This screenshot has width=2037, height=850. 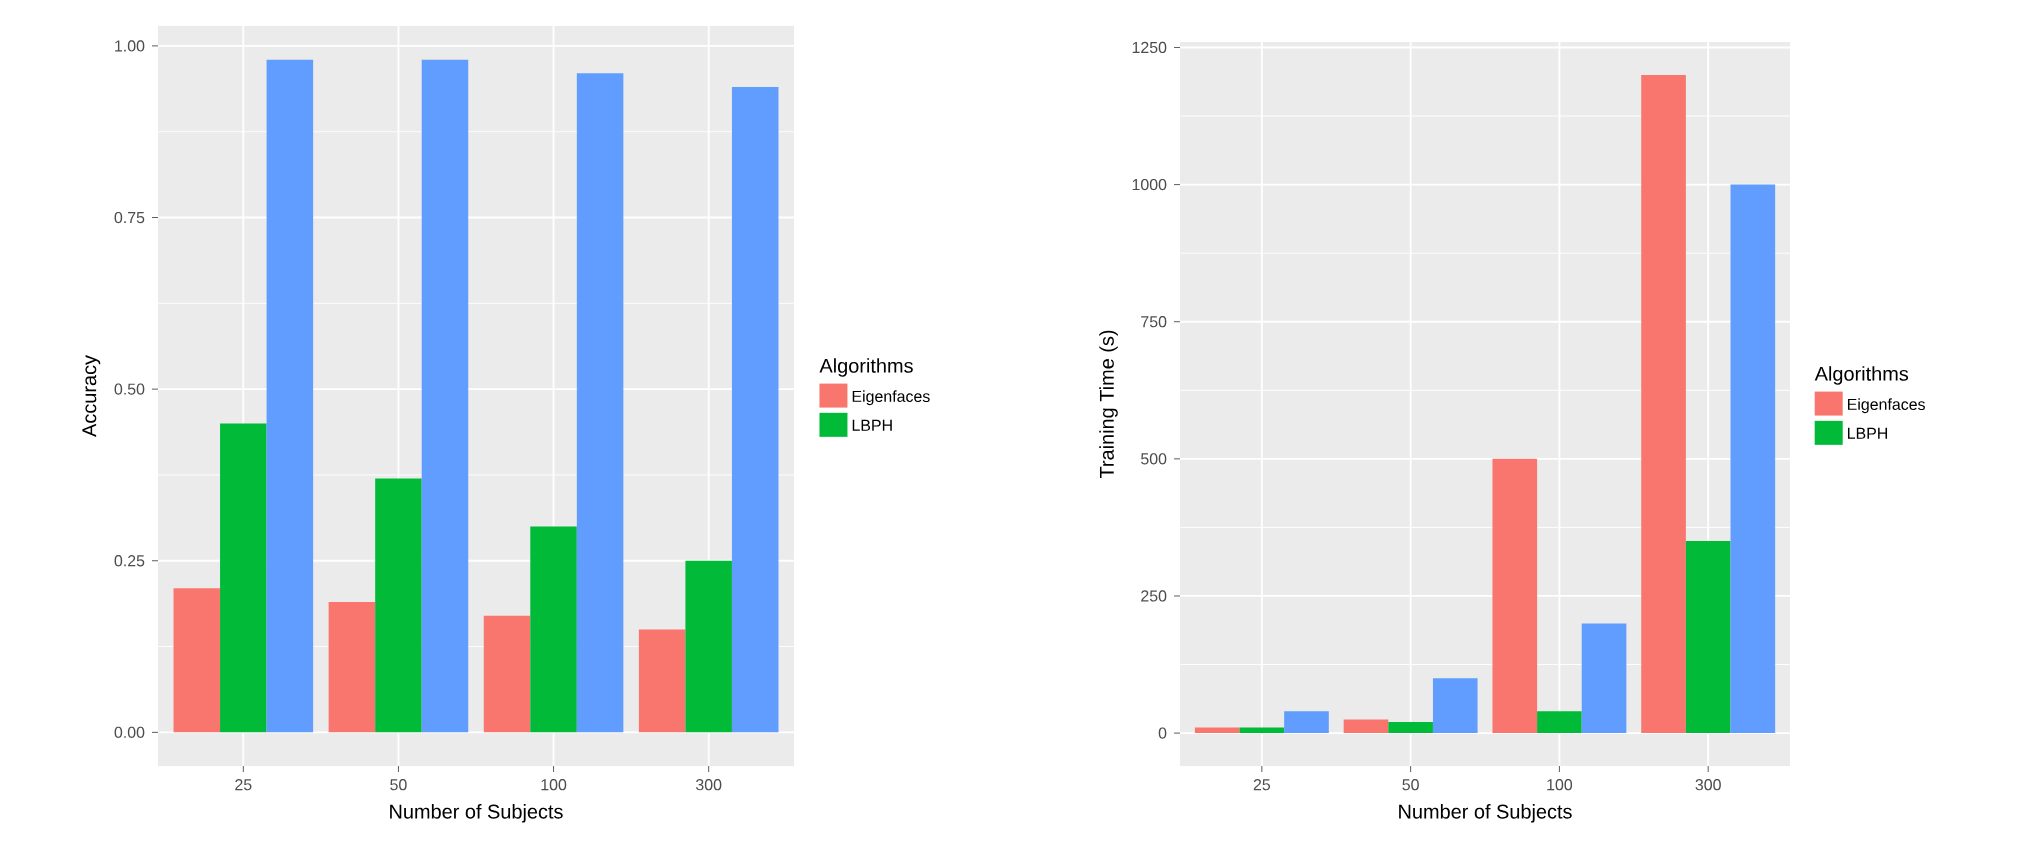 What do you see at coordinates (1154, 459) in the screenshot?
I see `y-tick-label: 500` at bounding box center [1154, 459].